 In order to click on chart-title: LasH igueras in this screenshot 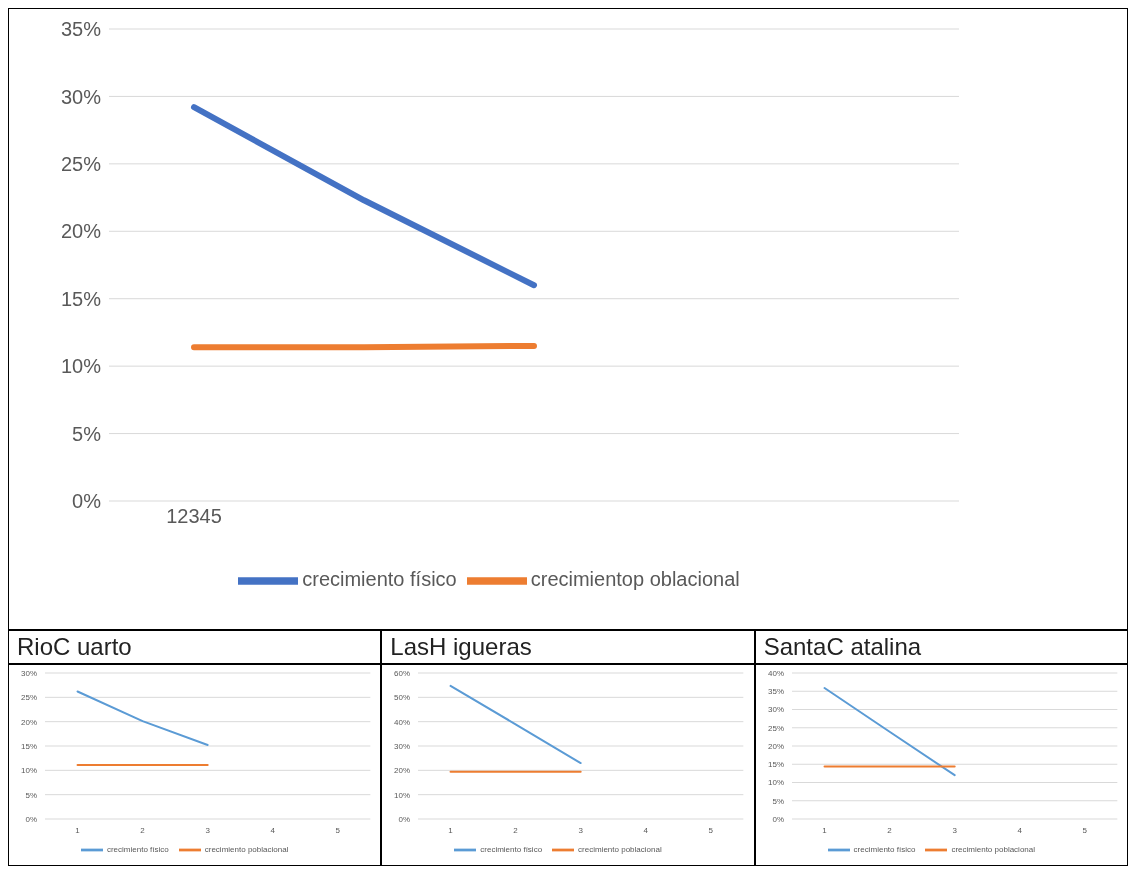, I will do `click(568, 648)`.